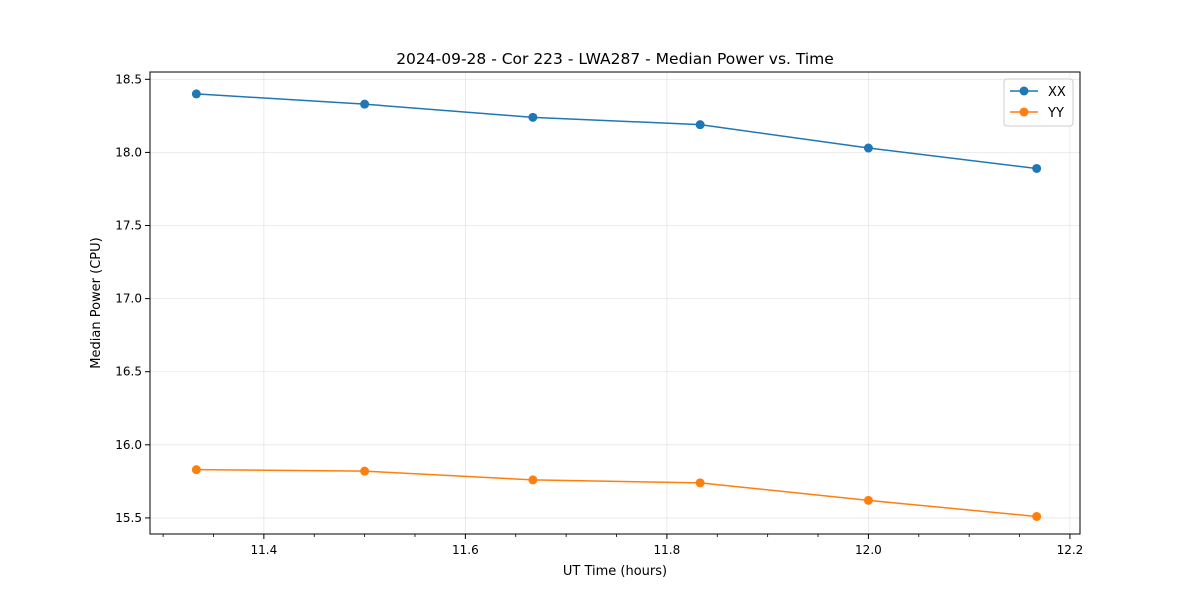  What do you see at coordinates (1055, 113) in the screenshot?
I see `legend-label-yy: YY` at bounding box center [1055, 113].